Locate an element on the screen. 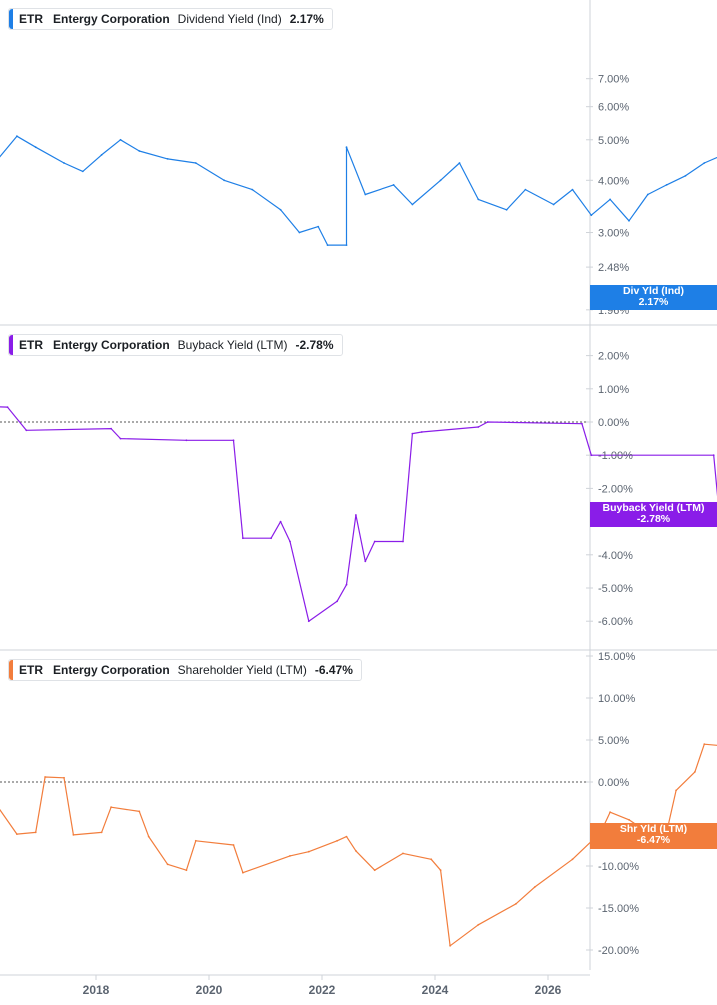 This screenshot has width=717, height=1005. div-yield-color-bar is located at coordinates (11, 19).